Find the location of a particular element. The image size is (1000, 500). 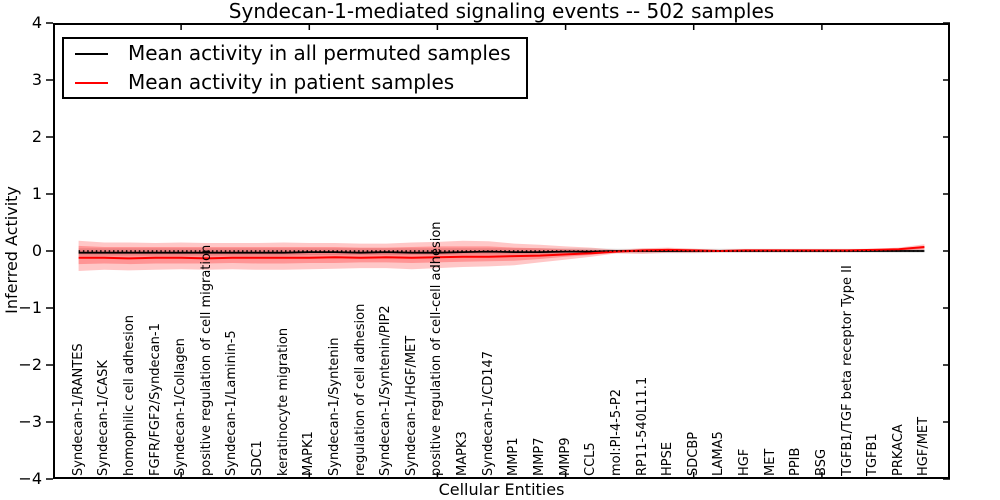

x-category-label: Syndecan-1/Syntenin/PIP2 is located at coordinates (386, 390).